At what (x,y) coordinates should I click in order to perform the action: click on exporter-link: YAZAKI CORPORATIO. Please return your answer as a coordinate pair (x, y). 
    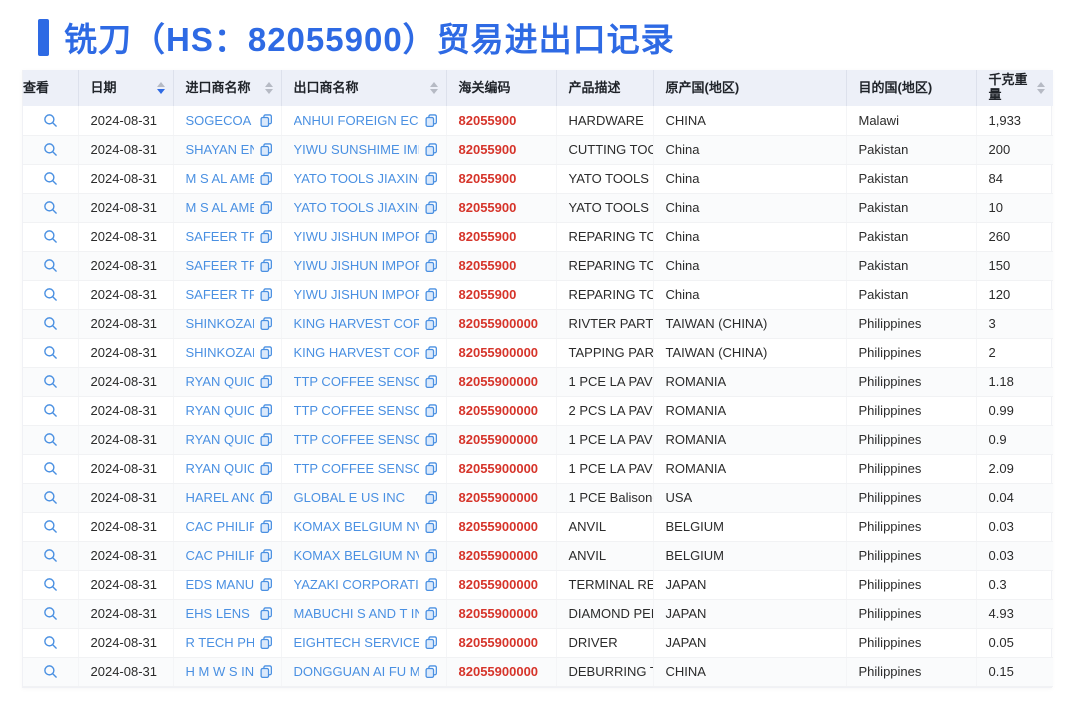
    Looking at the image, I should click on (356, 584).